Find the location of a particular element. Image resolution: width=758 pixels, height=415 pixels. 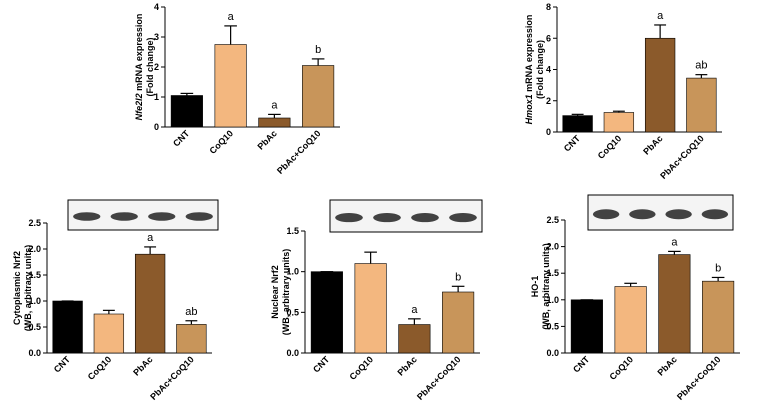

y-axis-label: Nfe2l2 mRNA expression is located at coordinates (139, 67).